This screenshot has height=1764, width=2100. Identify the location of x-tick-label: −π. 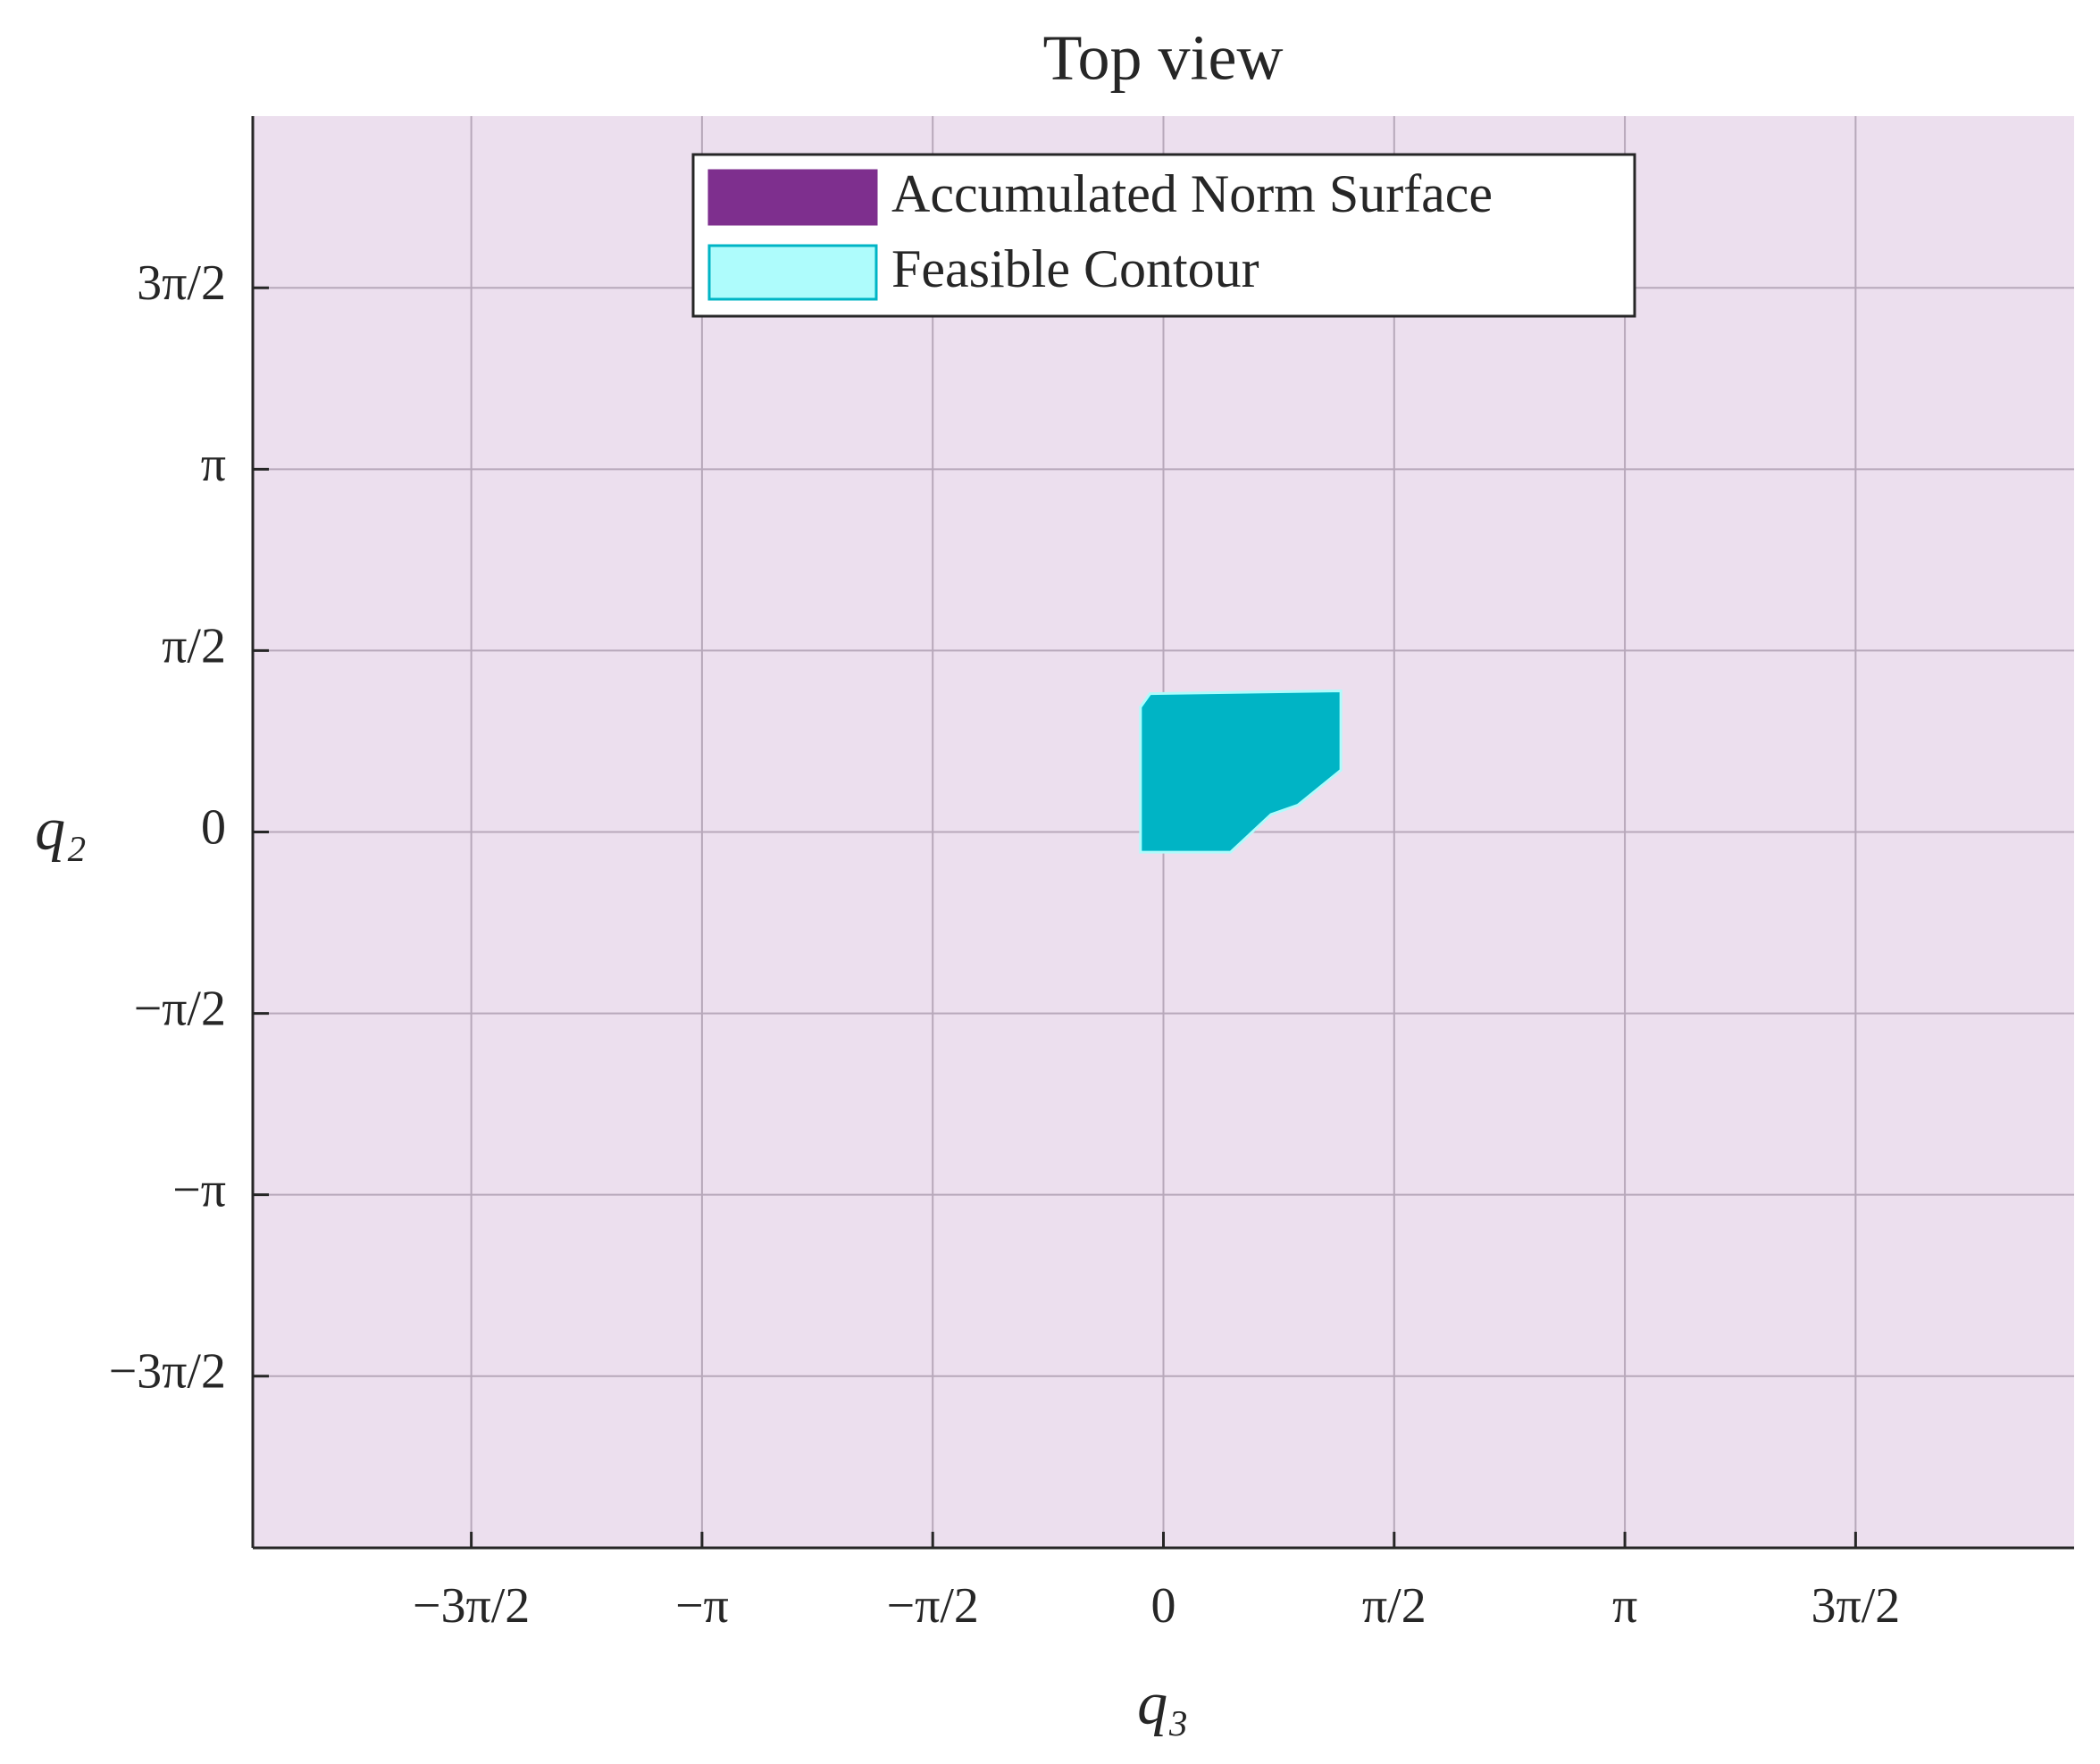
(702, 1606).